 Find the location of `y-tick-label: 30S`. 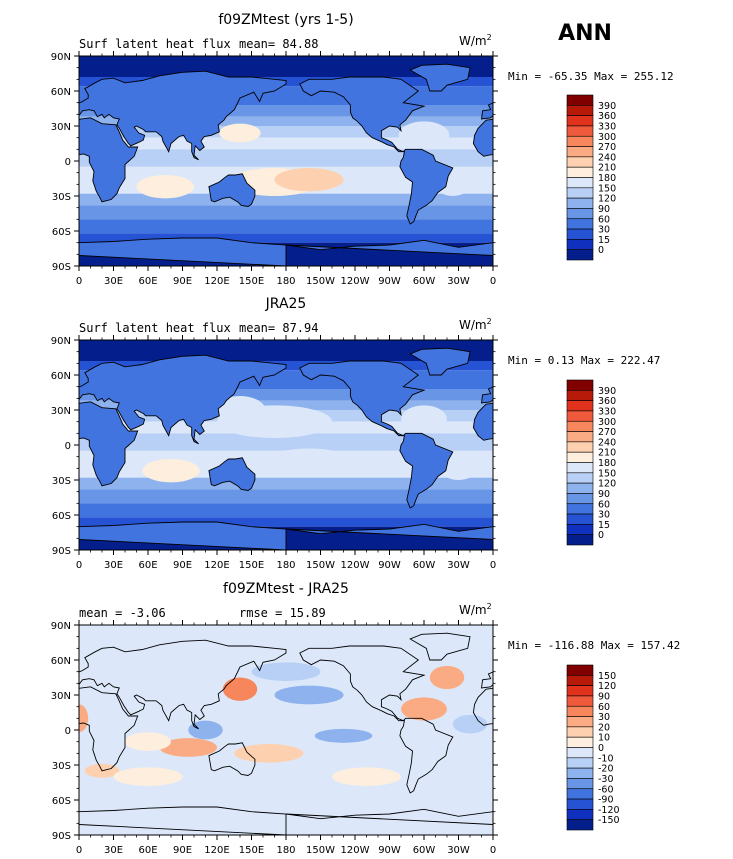

y-tick-label: 30S is located at coordinates (61, 766).